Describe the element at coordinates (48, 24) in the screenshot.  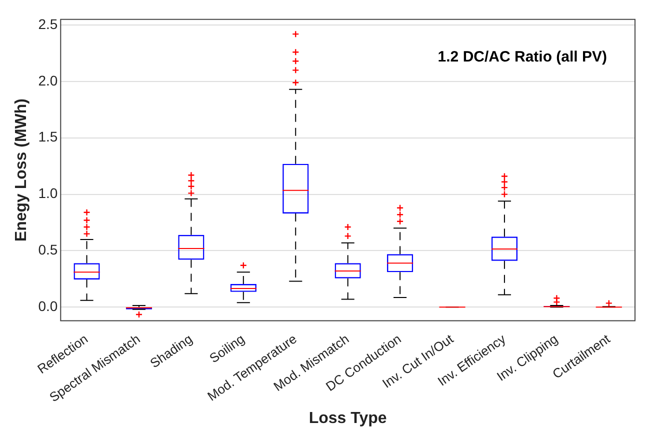
I see `y-tick-label: 2.5` at that location.